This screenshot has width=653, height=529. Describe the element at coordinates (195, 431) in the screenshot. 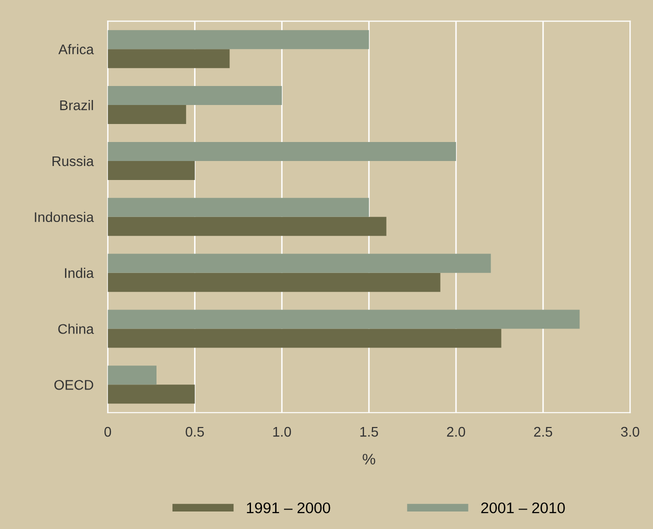

I see `x-tick-label: 0.5` at that location.